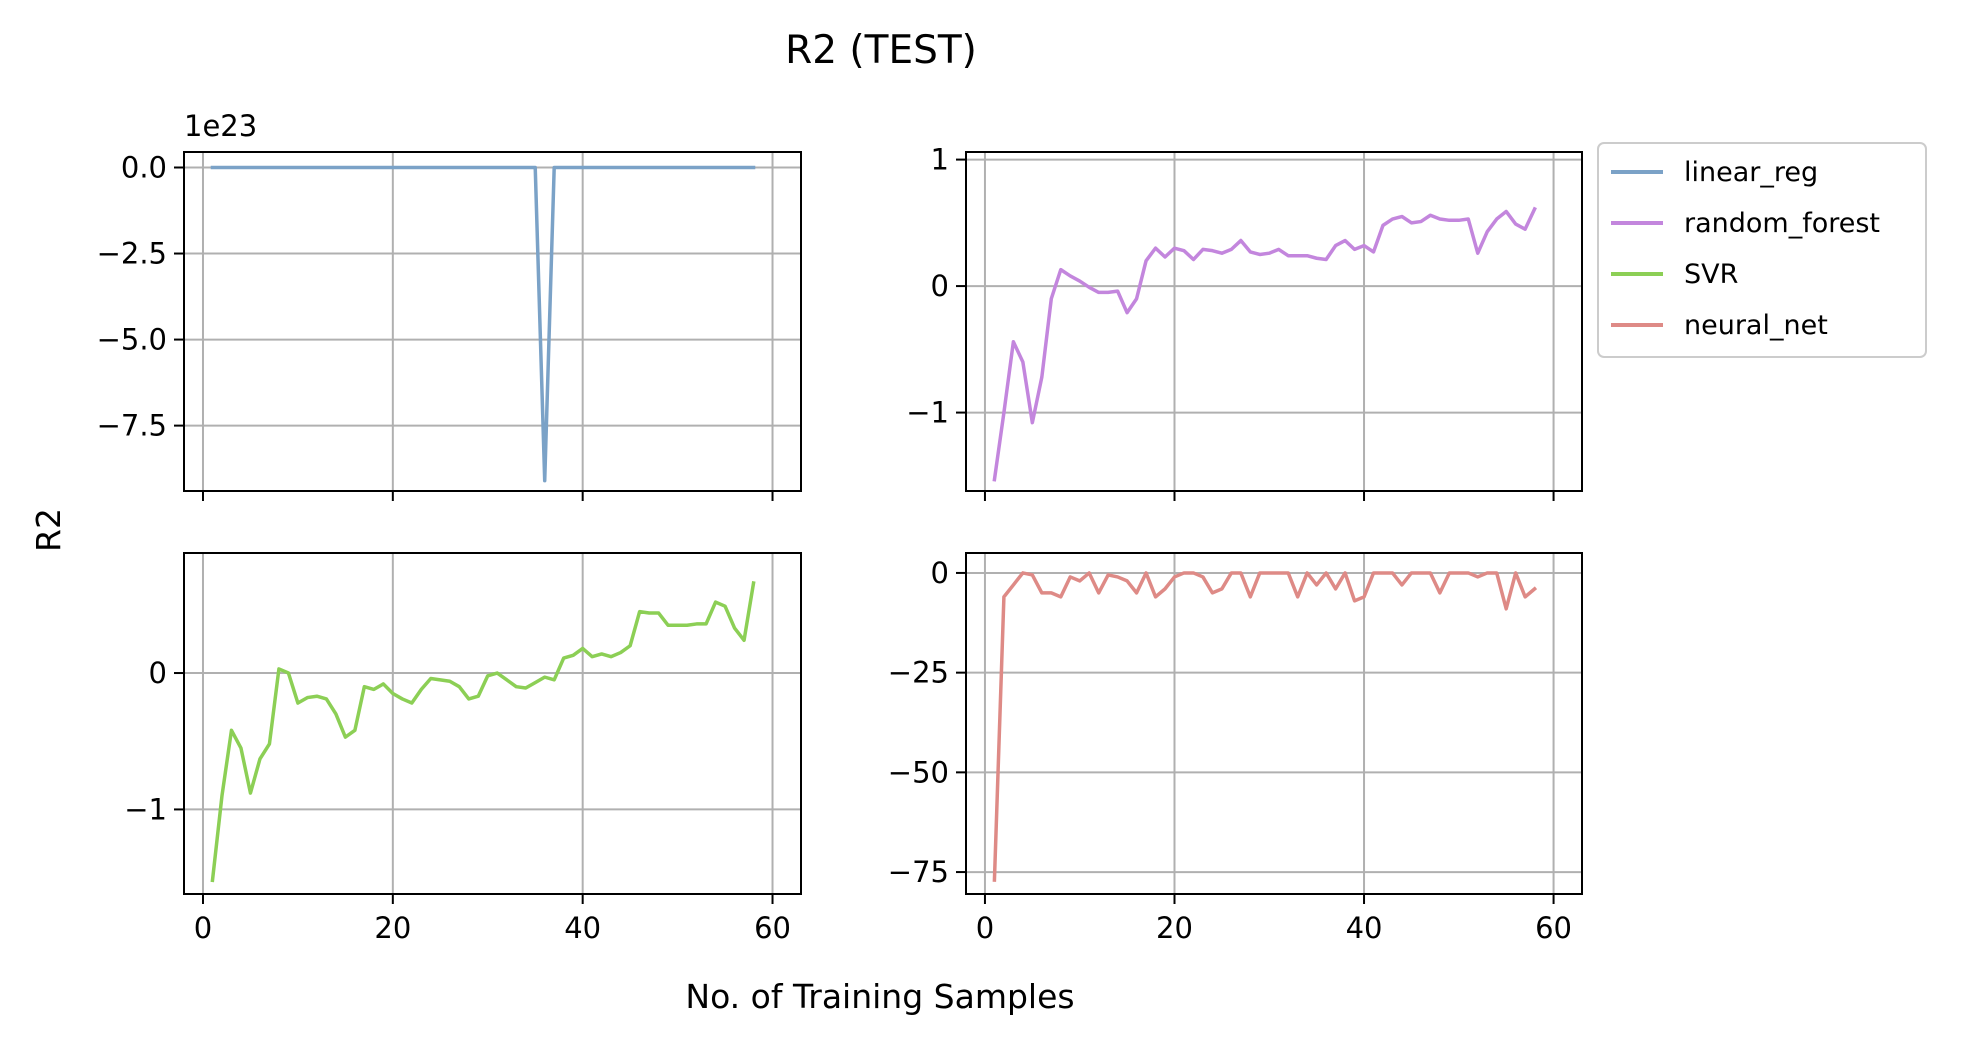 The height and width of the screenshot is (1046, 1980). Describe the element at coordinates (132, 340) in the screenshot. I see `y-tick-label: −5.0` at that location.